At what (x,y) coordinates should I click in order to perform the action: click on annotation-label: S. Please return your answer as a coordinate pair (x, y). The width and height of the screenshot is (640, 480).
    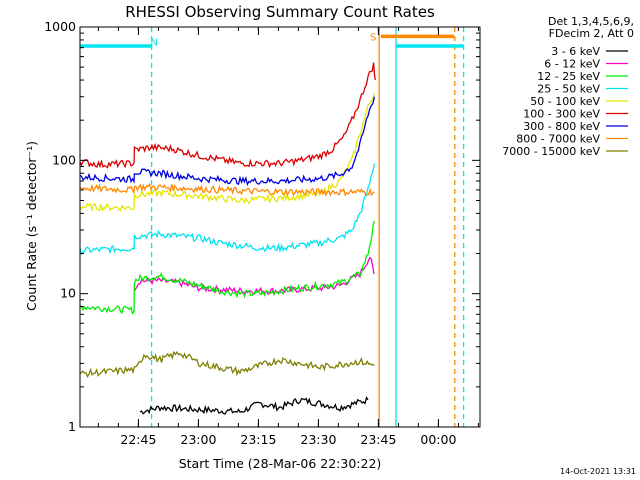
    Looking at the image, I should click on (373, 37).